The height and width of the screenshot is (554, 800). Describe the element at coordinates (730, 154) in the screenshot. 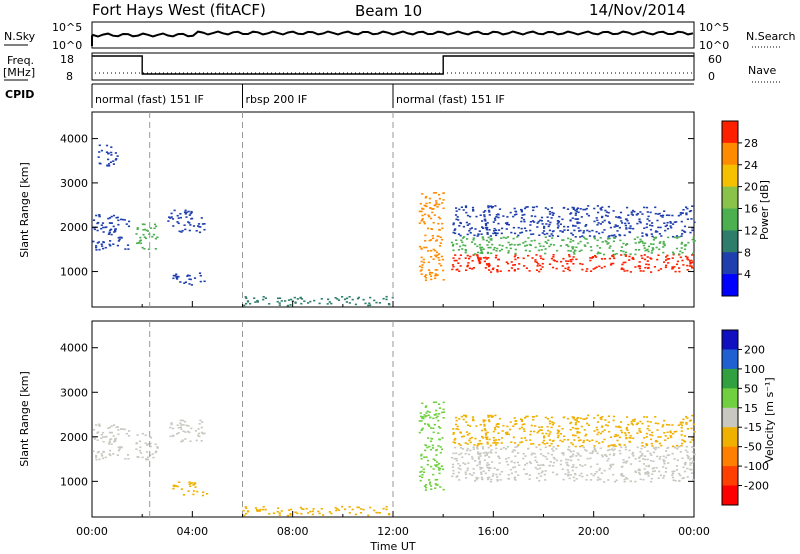

I see `colorbar-swatch` at that location.